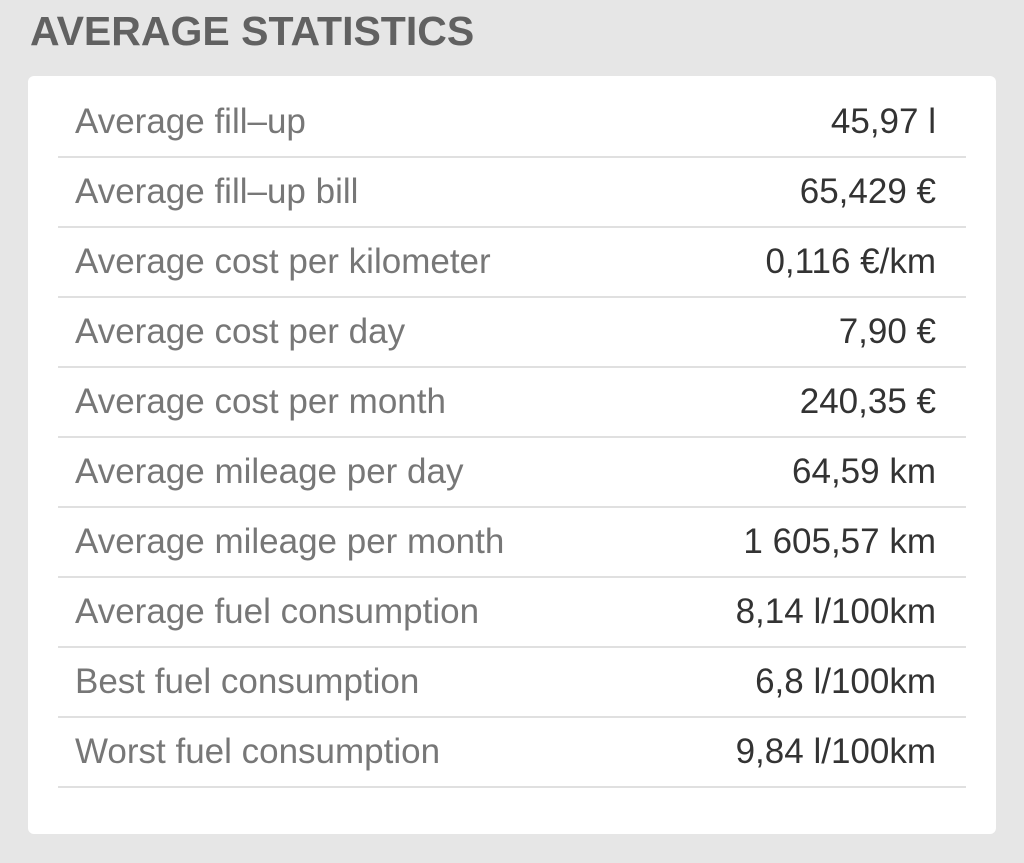  What do you see at coordinates (512, 613) in the screenshot?
I see `stat-row: Average fuel consumption 8,14 l/100km` at bounding box center [512, 613].